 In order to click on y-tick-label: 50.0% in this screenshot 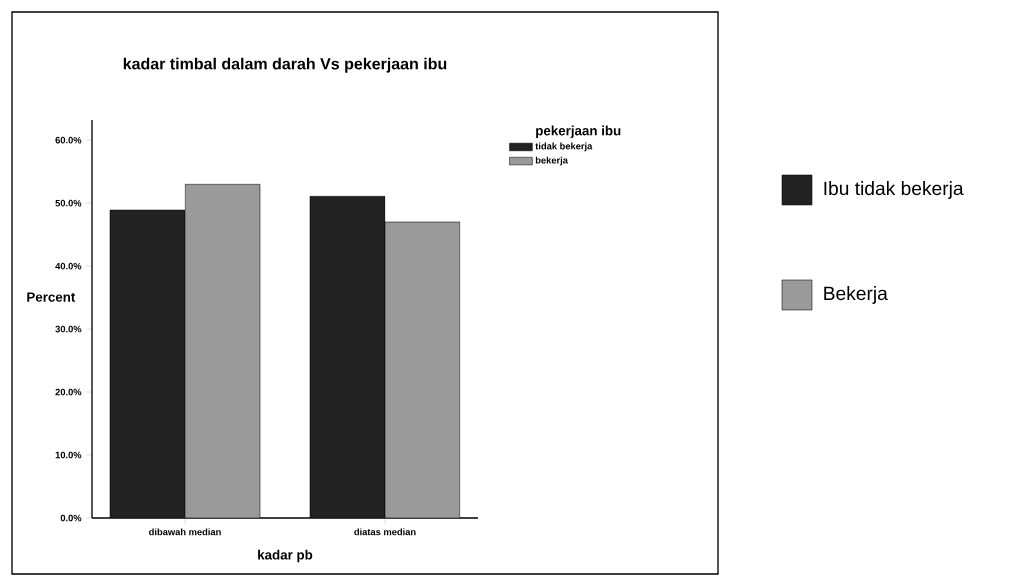, I will do `click(68, 203)`.